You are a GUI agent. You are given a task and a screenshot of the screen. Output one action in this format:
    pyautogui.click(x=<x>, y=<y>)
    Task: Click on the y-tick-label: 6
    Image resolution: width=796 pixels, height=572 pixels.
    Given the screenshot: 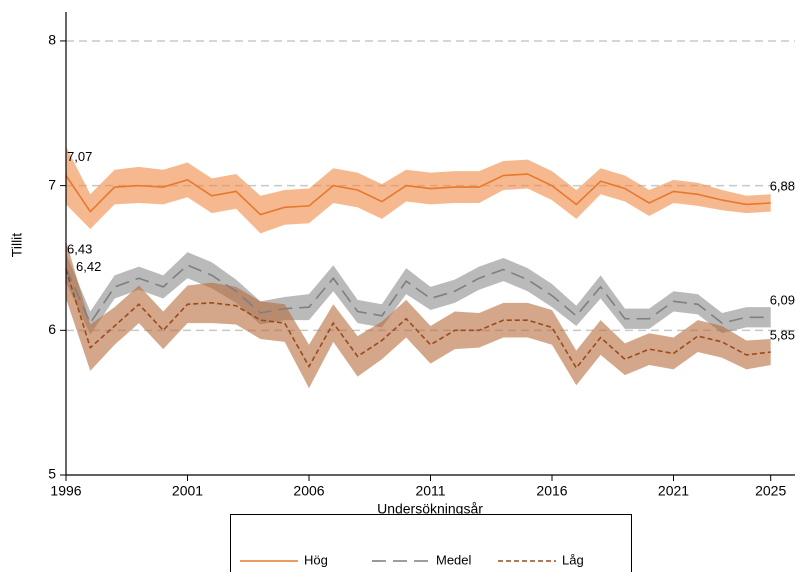 What is the action you would take?
    pyautogui.click(x=52, y=329)
    